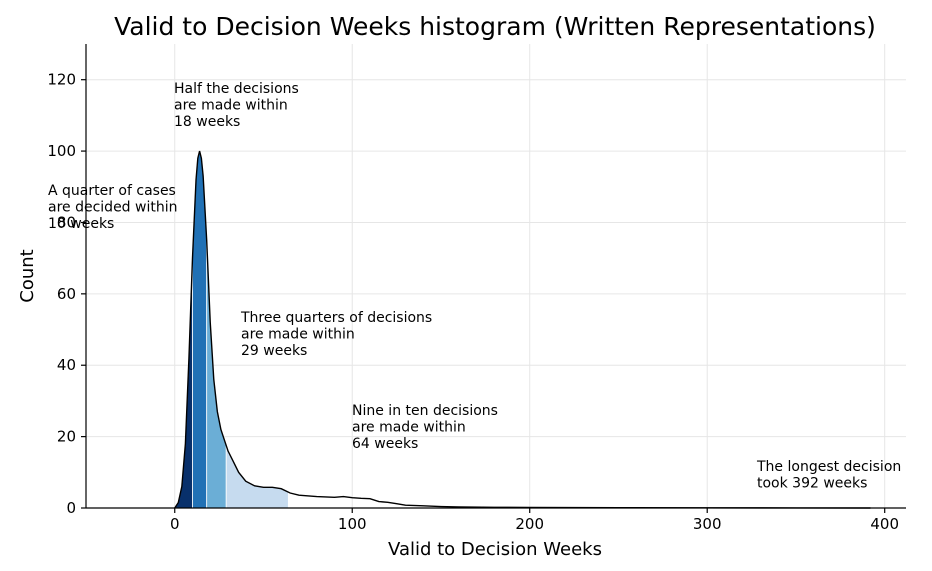  Describe the element at coordinates (66, 294) in the screenshot. I see `y-tick-label: 60` at that location.